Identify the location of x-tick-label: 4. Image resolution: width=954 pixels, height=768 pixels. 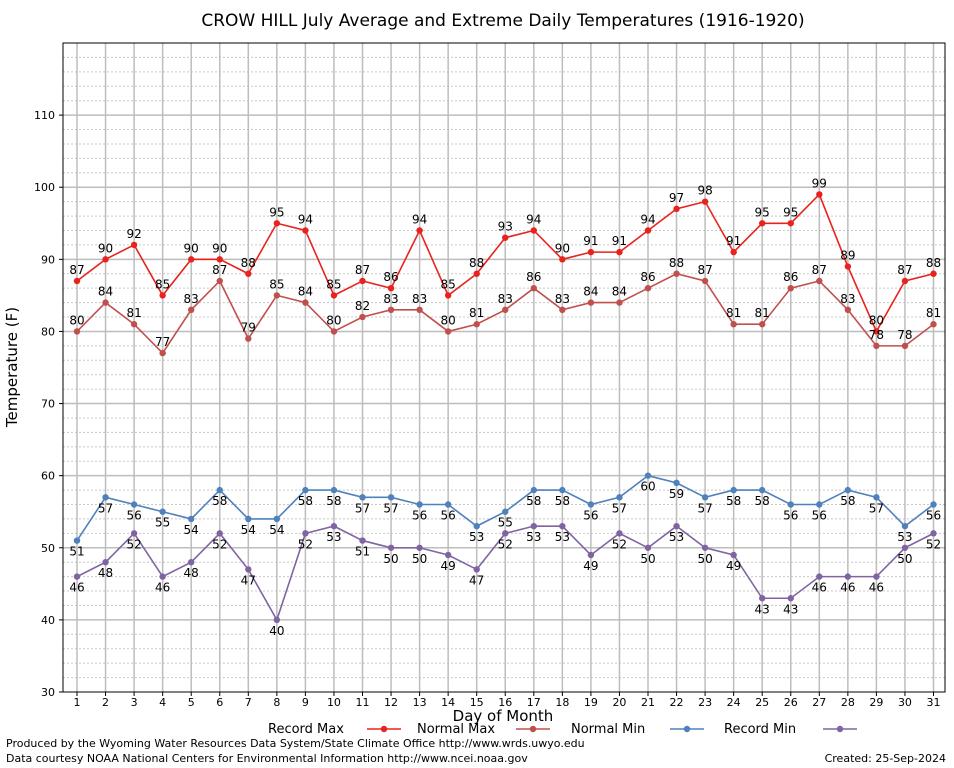
(162, 702).